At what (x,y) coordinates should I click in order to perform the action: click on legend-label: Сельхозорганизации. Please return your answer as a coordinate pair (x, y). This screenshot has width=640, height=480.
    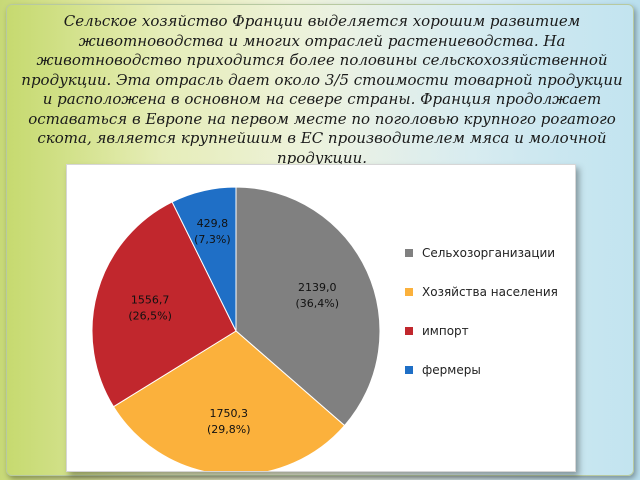
    Looking at the image, I should click on (488, 253).